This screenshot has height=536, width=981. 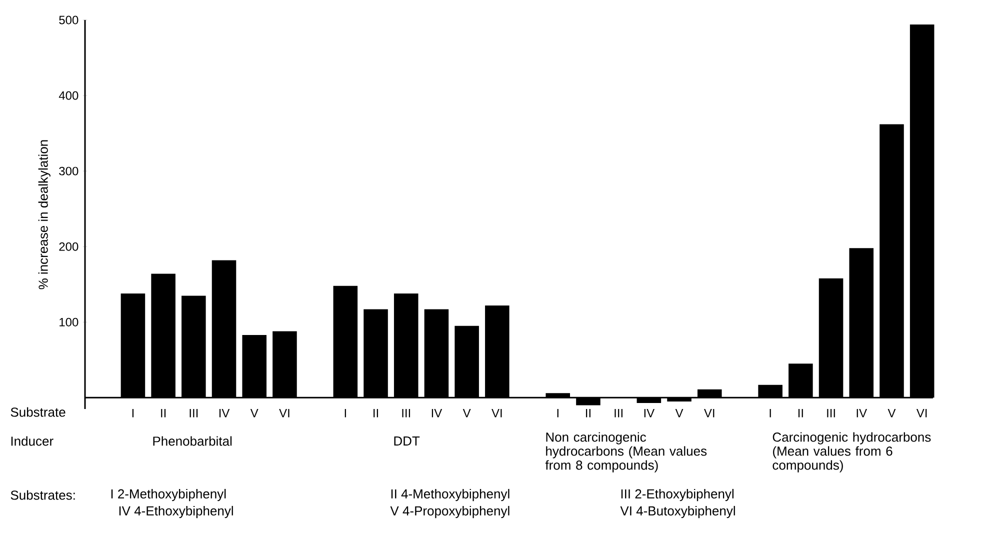 What do you see at coordinates (851, 452) in the screenshot?
I see `text: Carcinogenic hydrocarbons (Mean values from 6 compounds)` at bounding box center [851, 452].